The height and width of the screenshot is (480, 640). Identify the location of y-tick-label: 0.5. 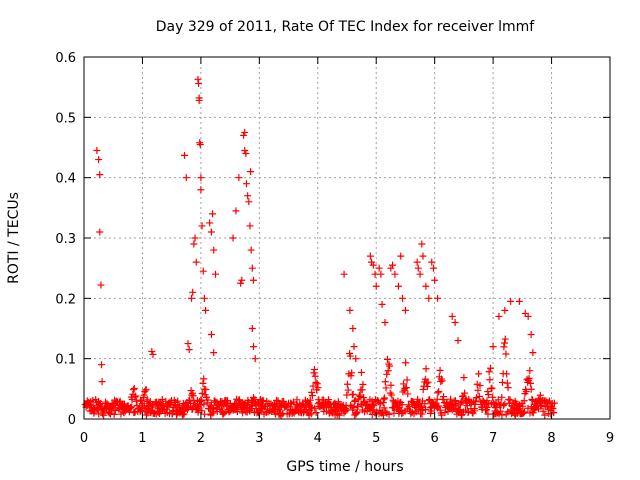
(65, 118).